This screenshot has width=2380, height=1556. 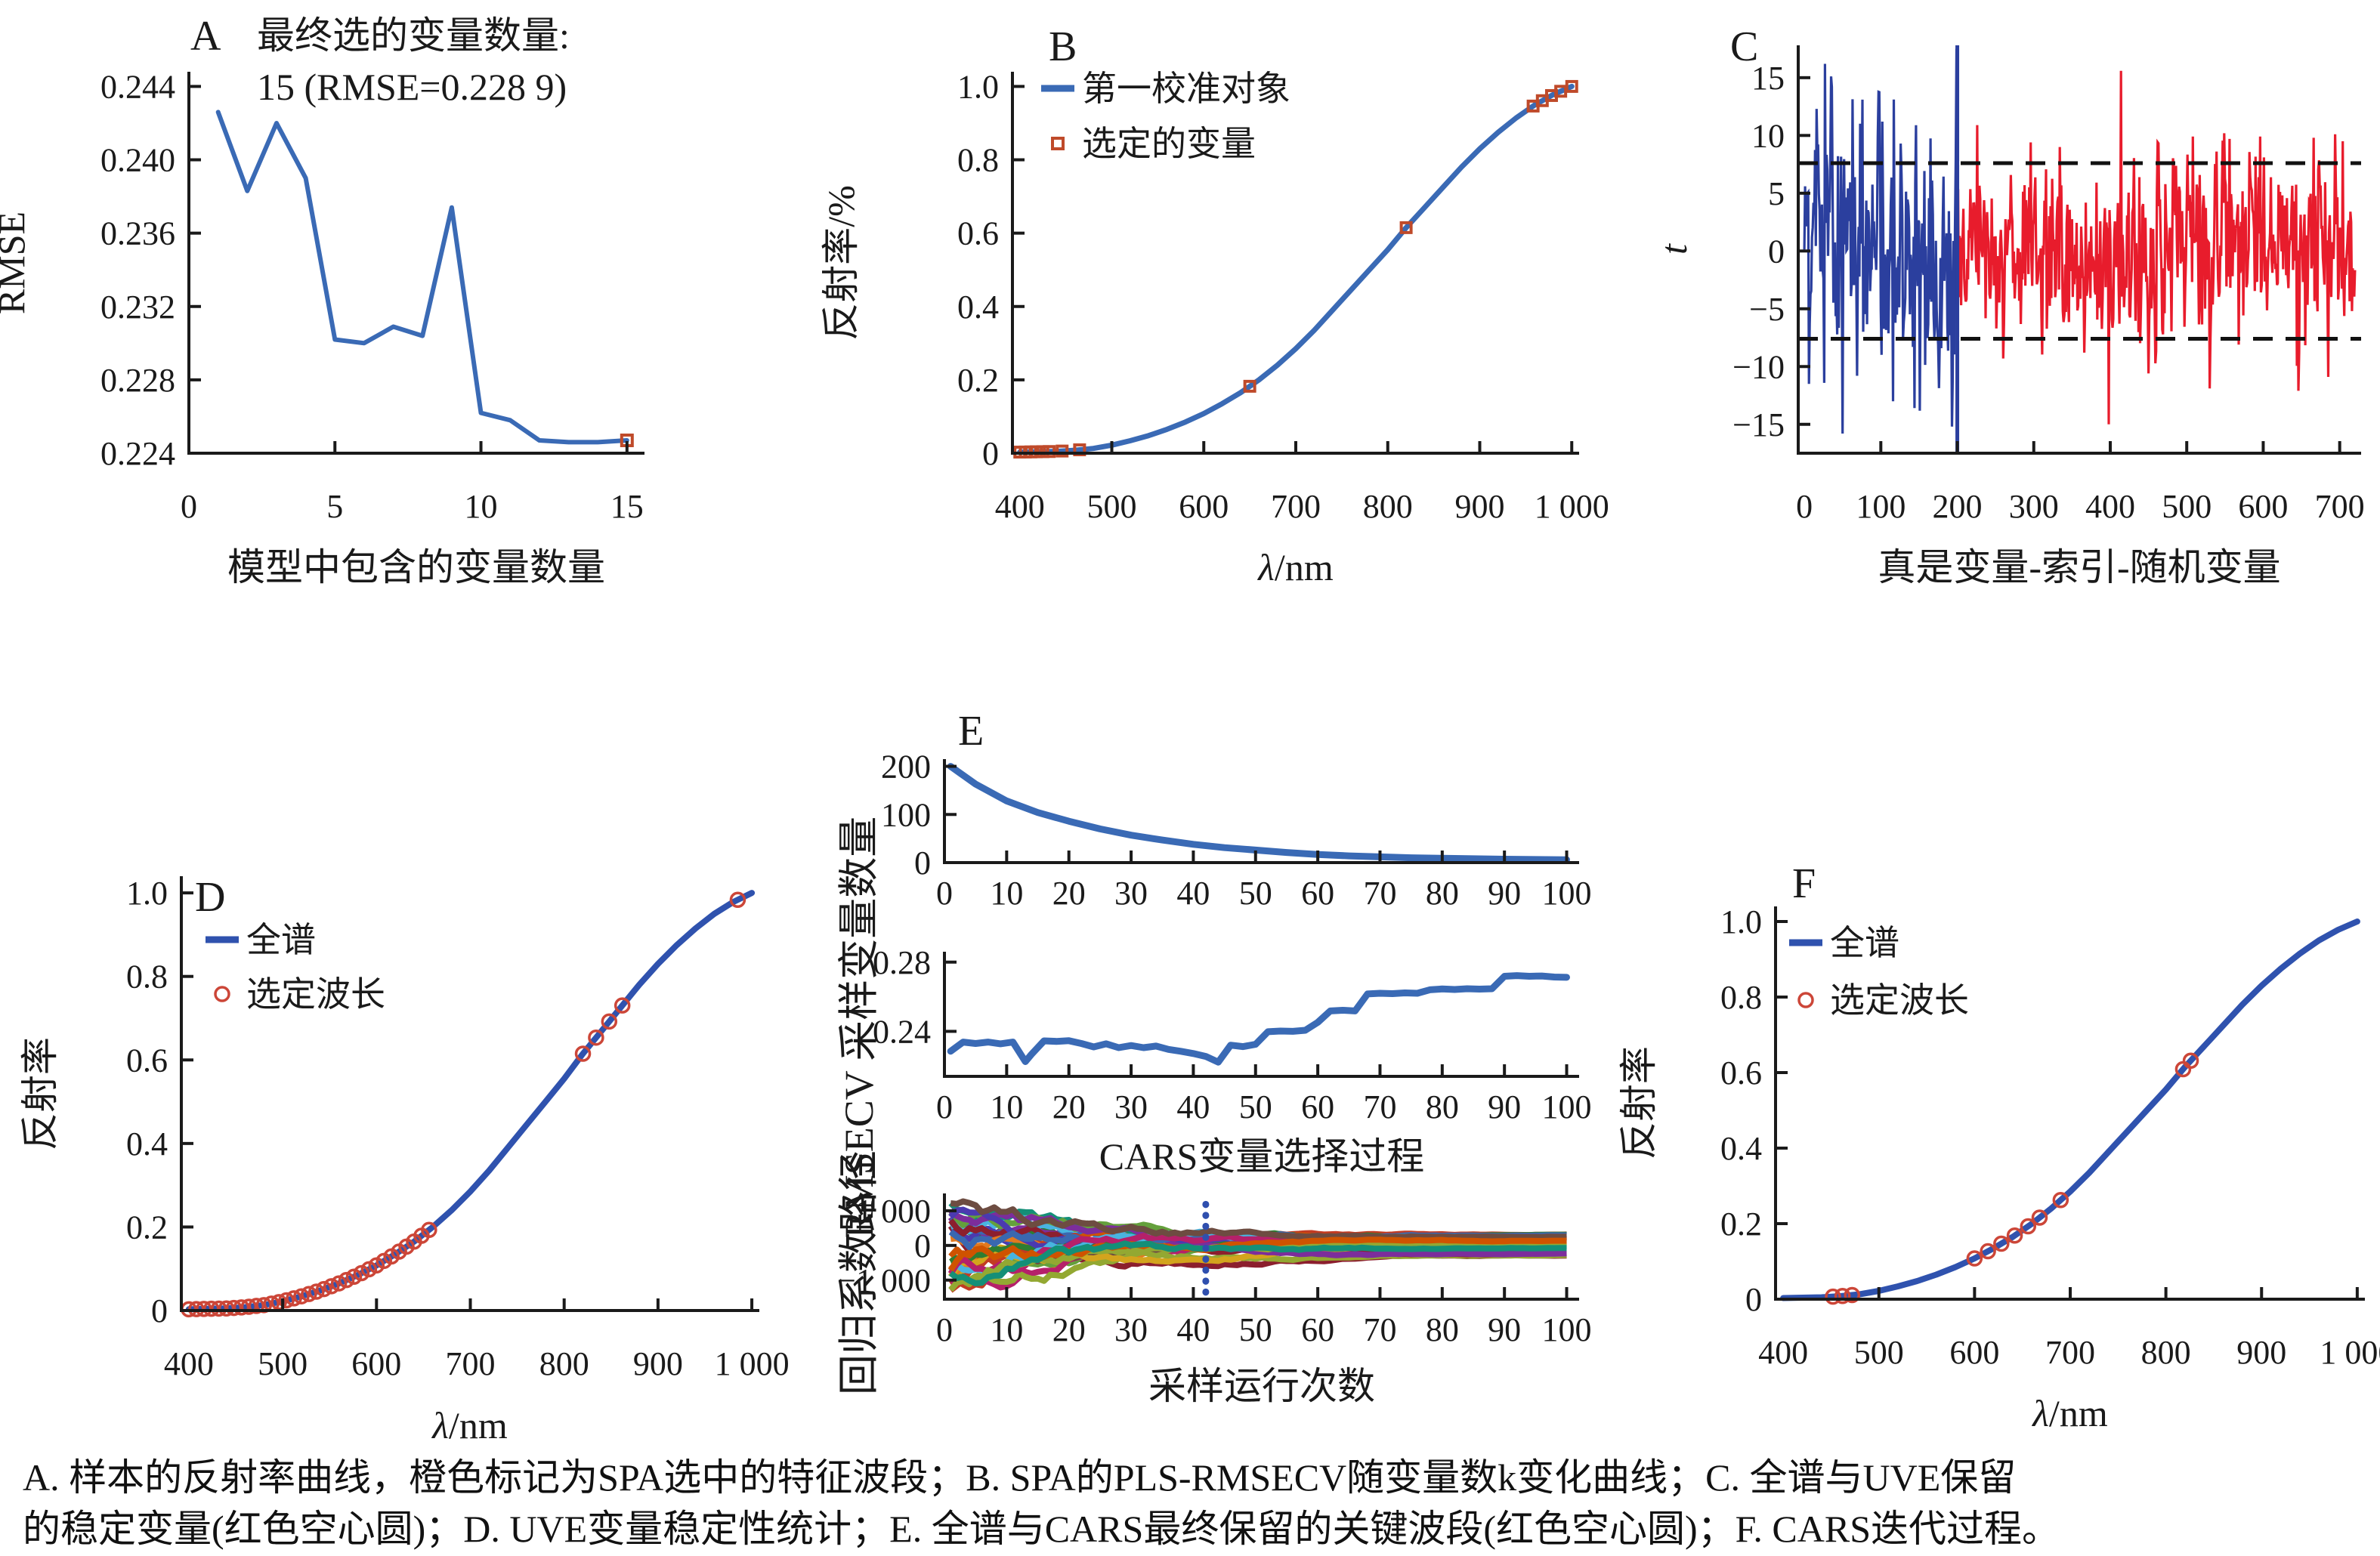 I want to click on panel-letter: F, so click(x=1804, y=883).